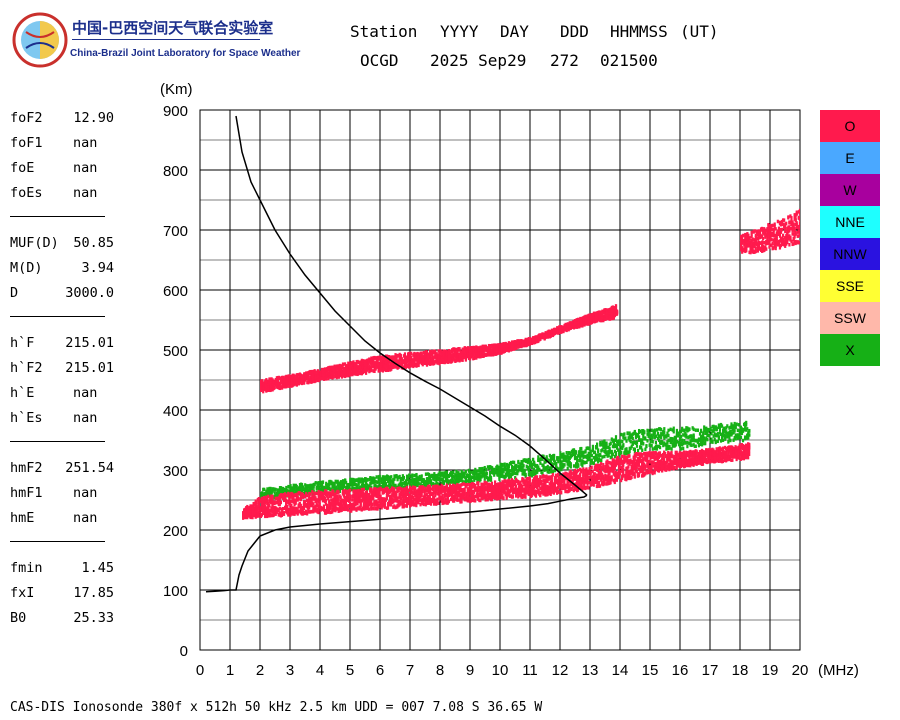 Image resolution: width=900 pixels, height=720 pixels. What do you see at coordinates (22, 168) in the screenshot?
I see `param-name: foE` at bounding box center [22, 168].